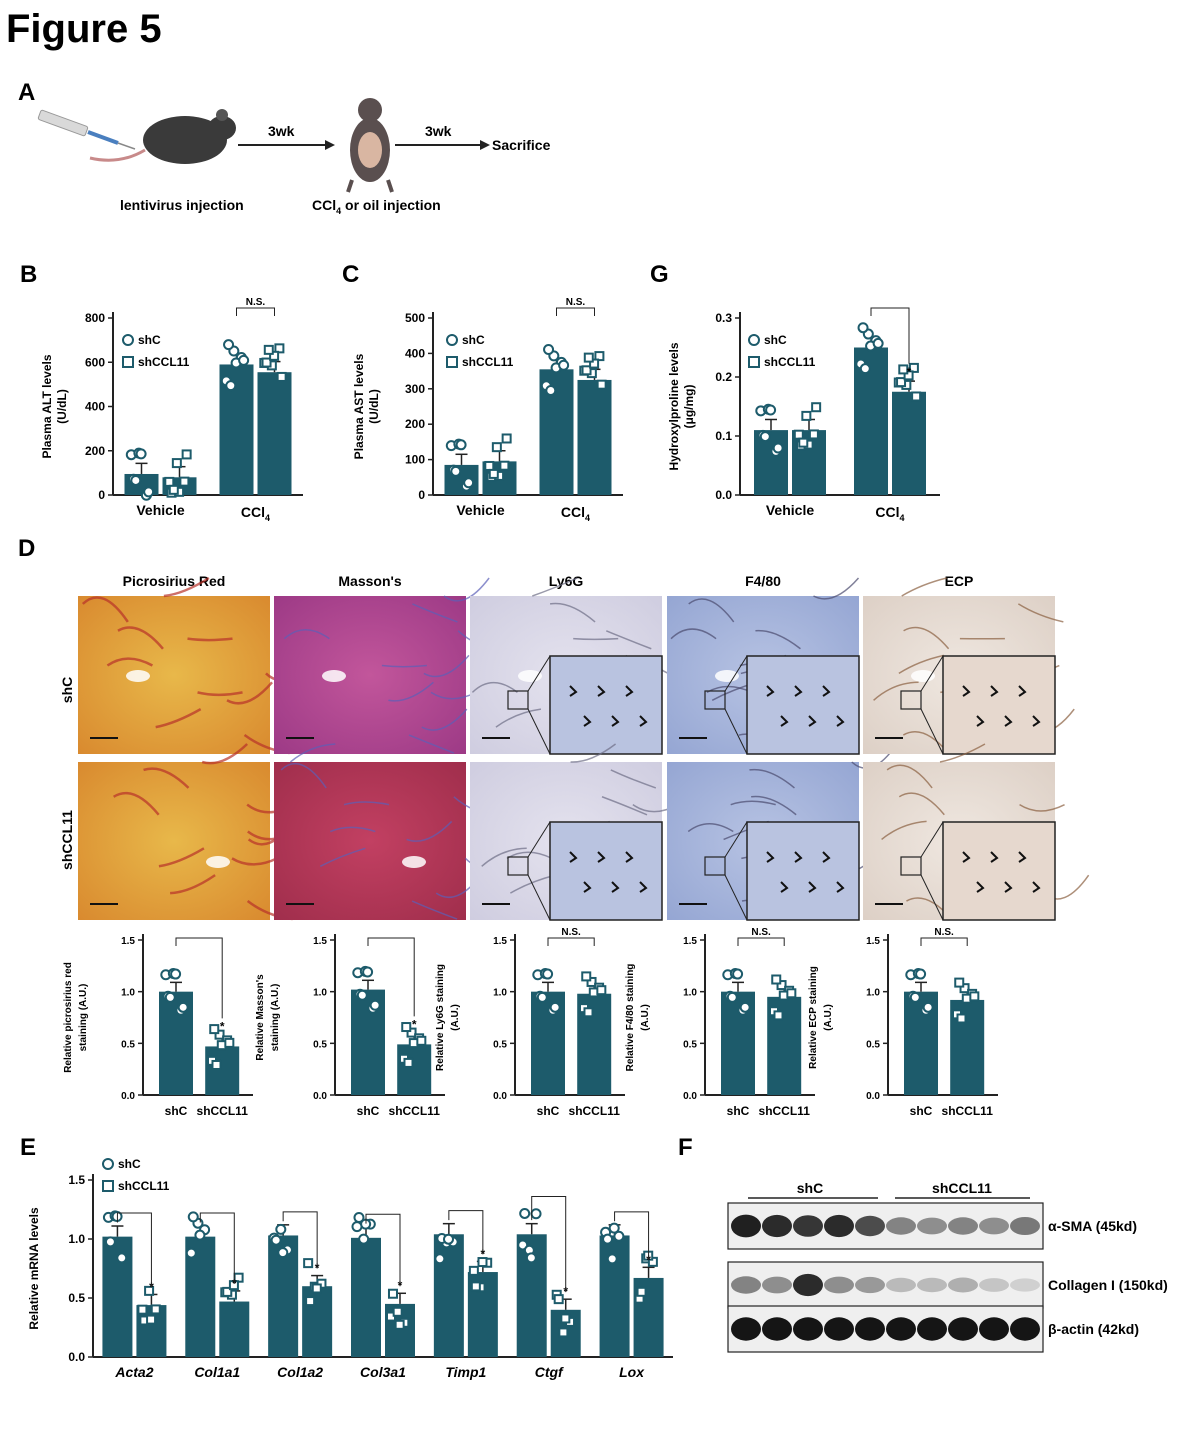 The image size is (1198, 1430). Describe the element at coordinates (518, 700) in the screenshot. I see `zoom-region` at that location.